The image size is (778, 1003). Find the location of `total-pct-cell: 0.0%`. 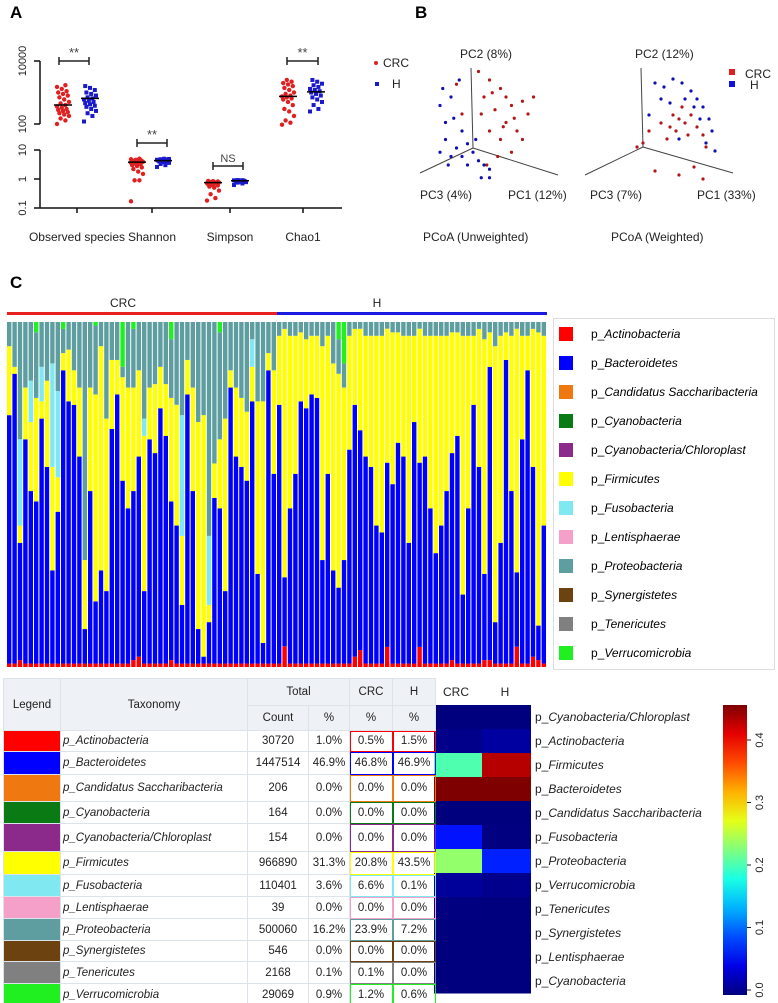

total-pct-cell: 0.0% is located at coordinates (329, 837).